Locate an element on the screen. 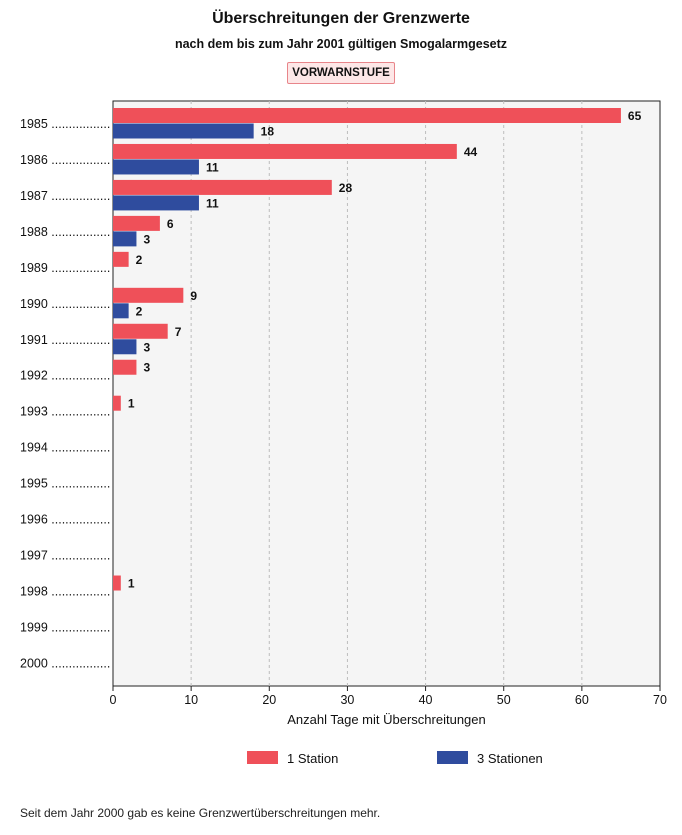 This screenshot has height=835, width=682. x-tick-label: 30 is located at coordinates (347, 700).